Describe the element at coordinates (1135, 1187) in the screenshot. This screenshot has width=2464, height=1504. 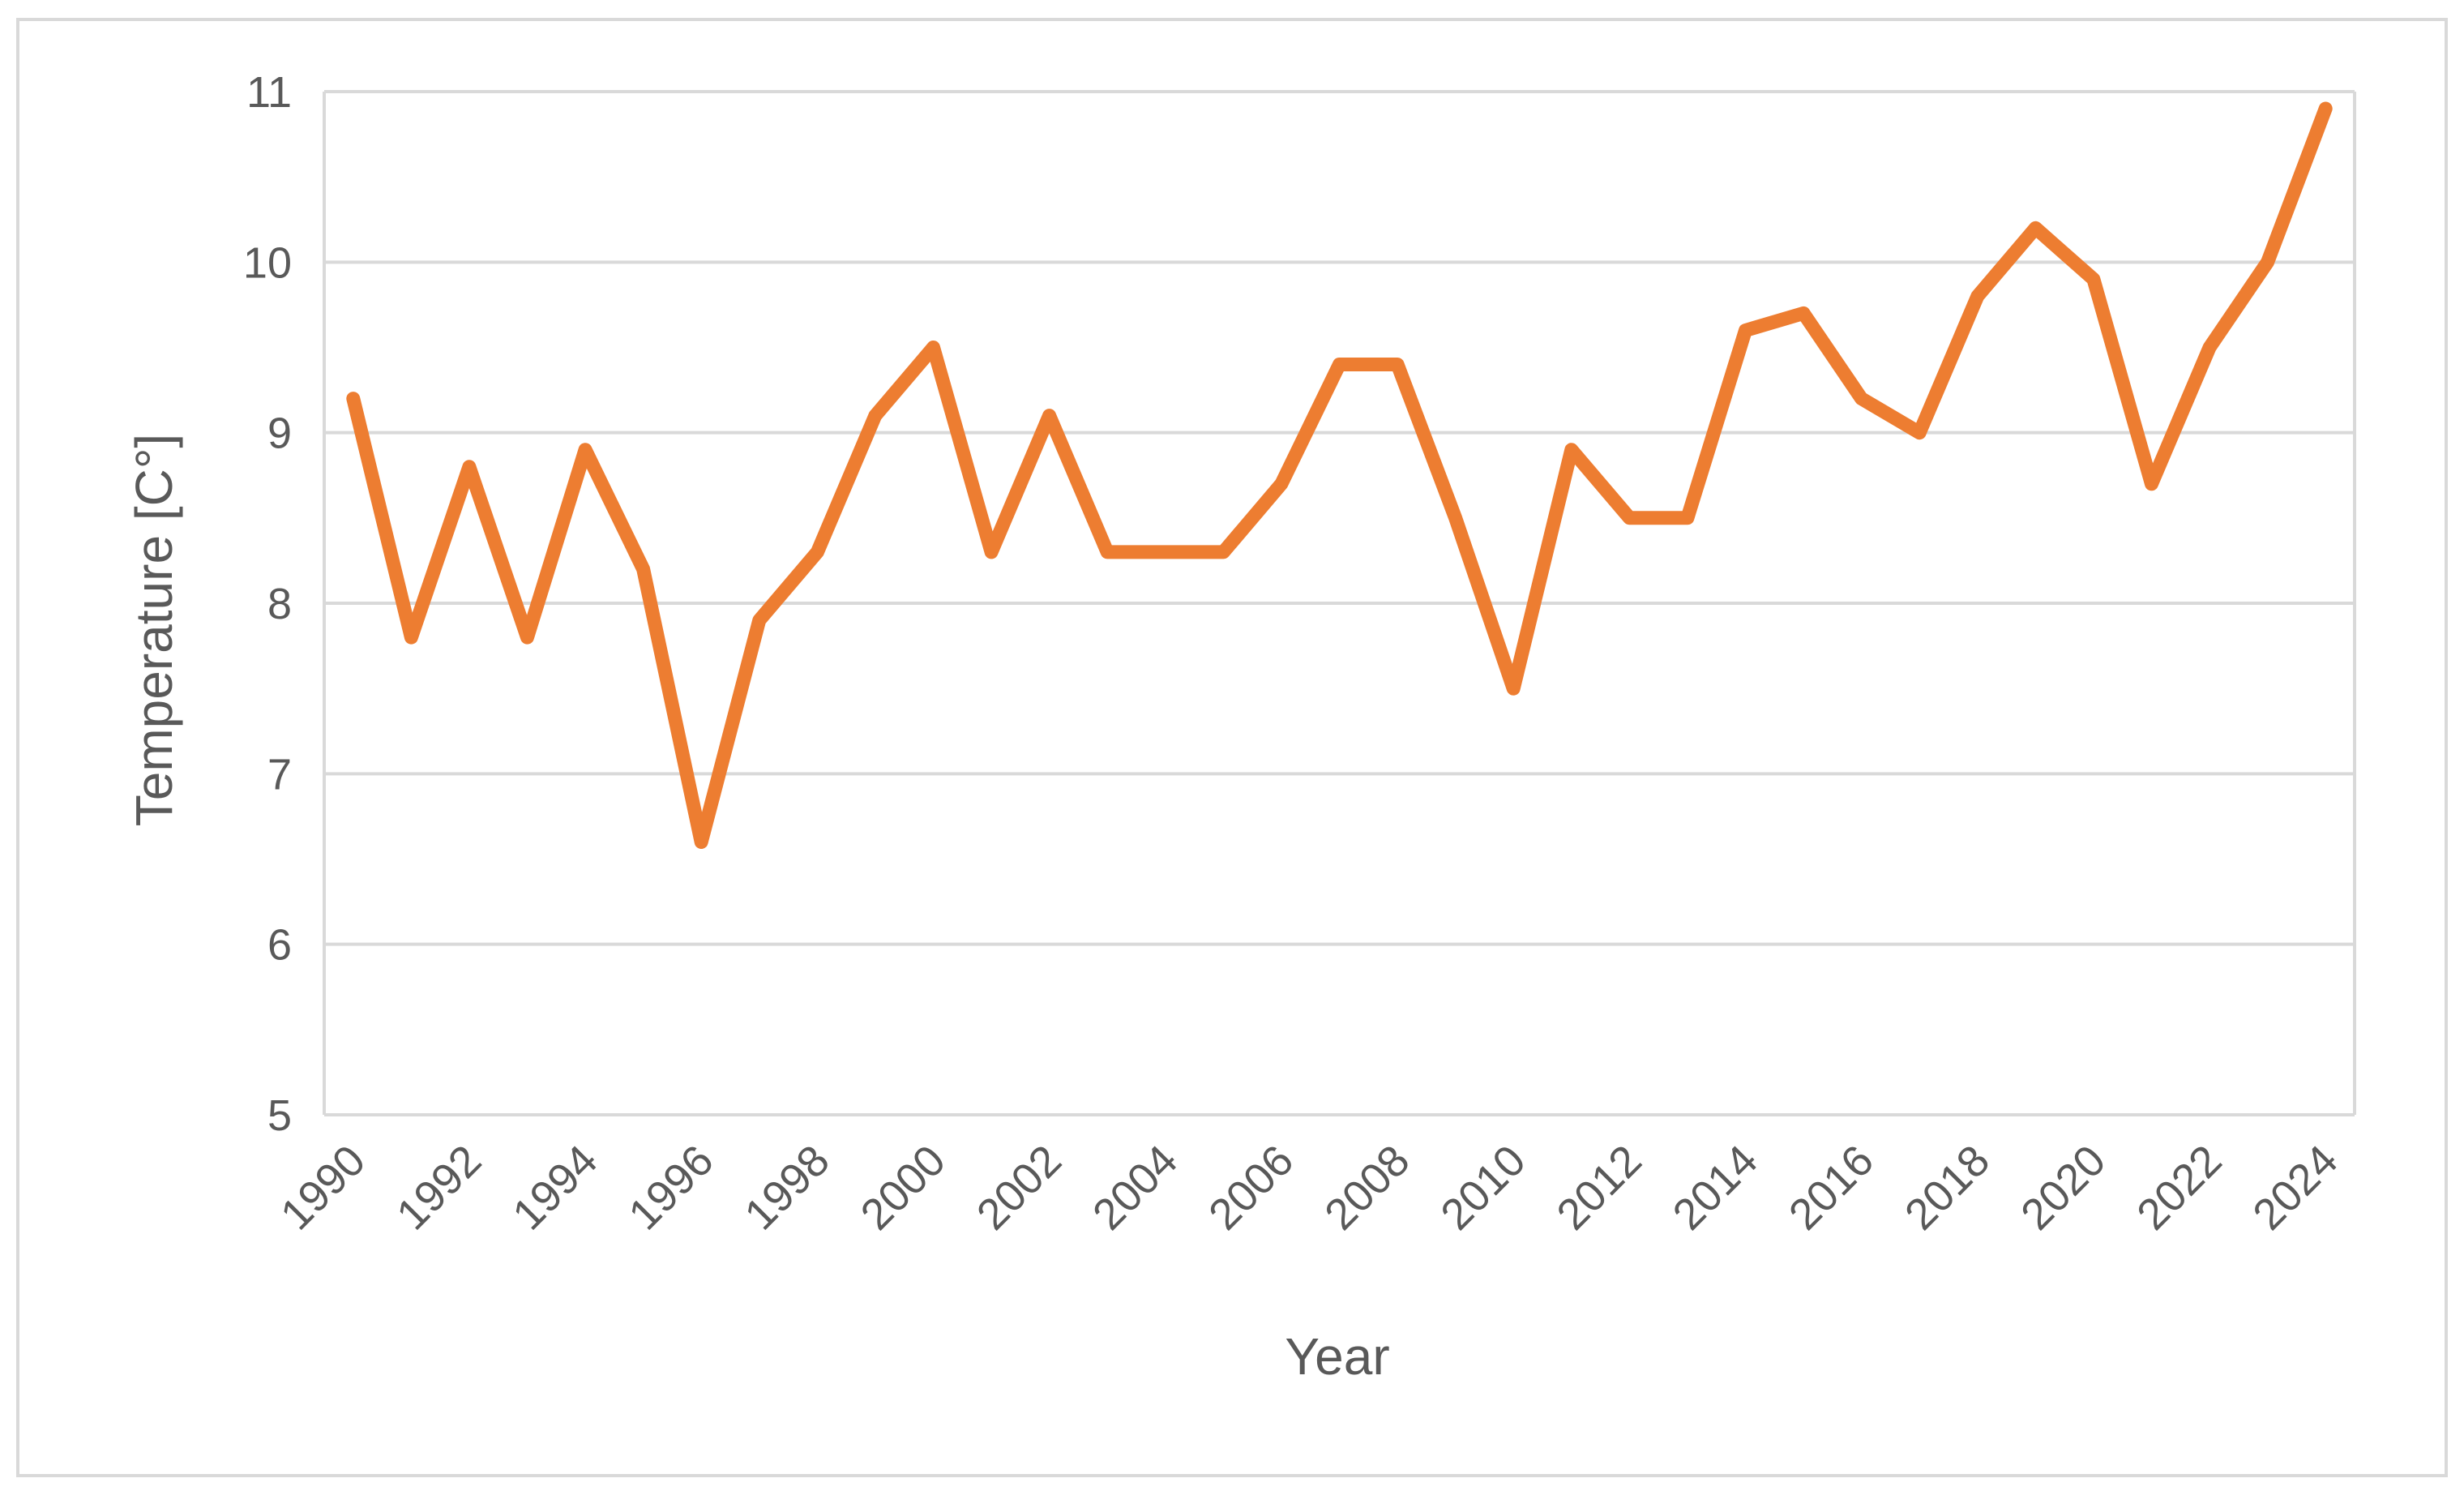
I see `x-tick-label: 2004` at that location.